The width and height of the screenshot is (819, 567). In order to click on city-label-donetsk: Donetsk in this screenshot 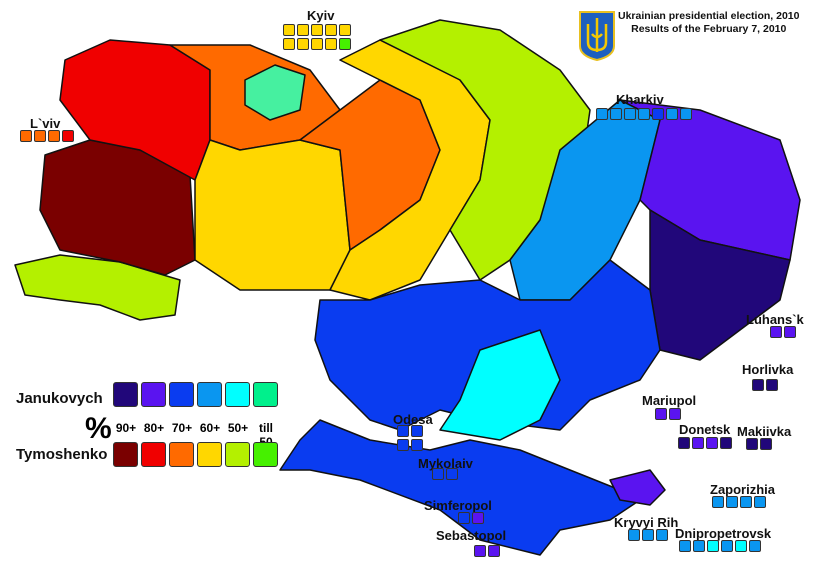, I will do `click(705, 429)`.